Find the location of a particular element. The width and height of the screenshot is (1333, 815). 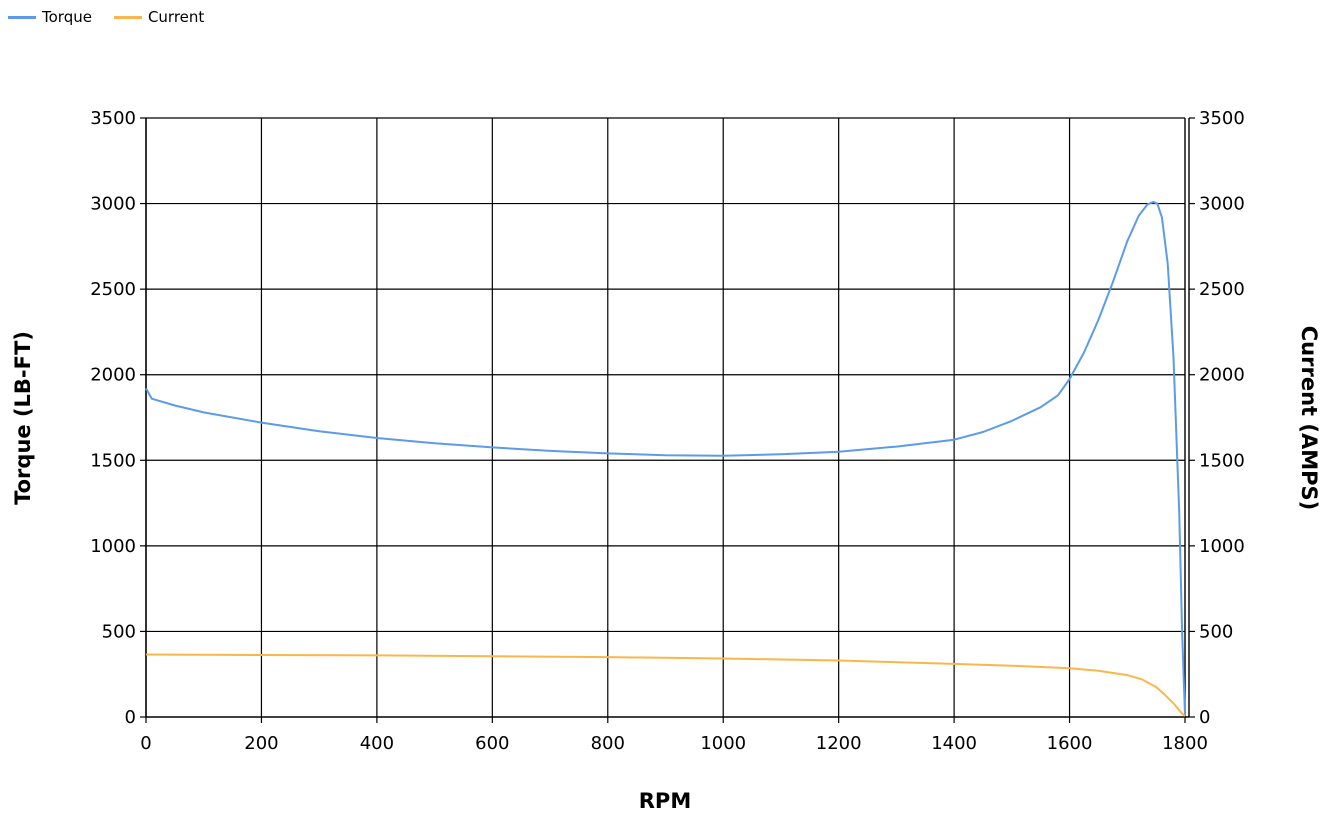

y2-tick-label: 1000 is located at coordinates (1222, 546).